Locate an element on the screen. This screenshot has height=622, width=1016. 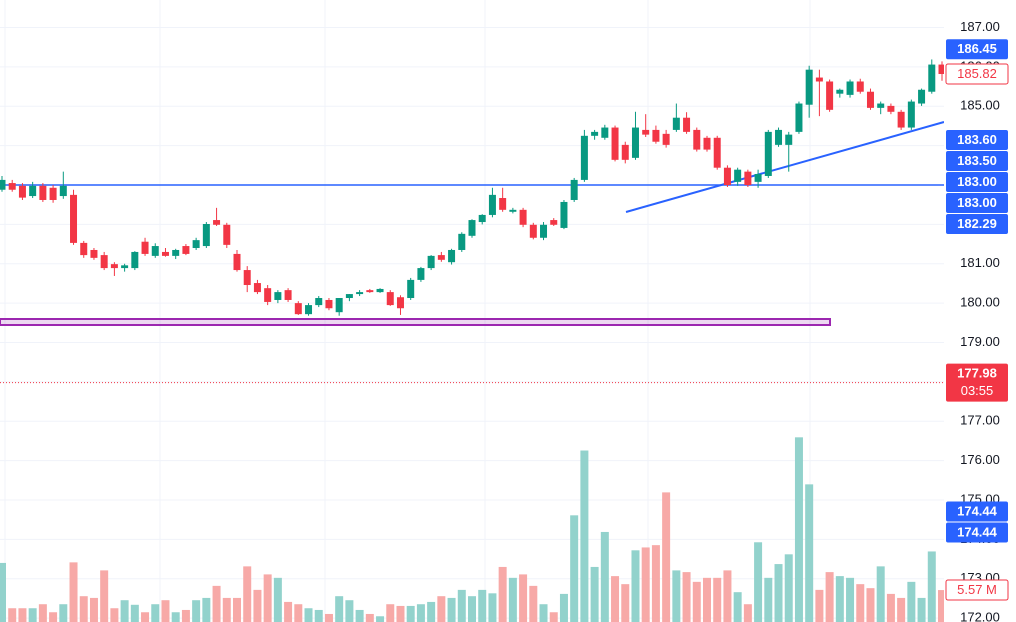
price-badge-label: 185.82 is located at coordinates (977, 73).